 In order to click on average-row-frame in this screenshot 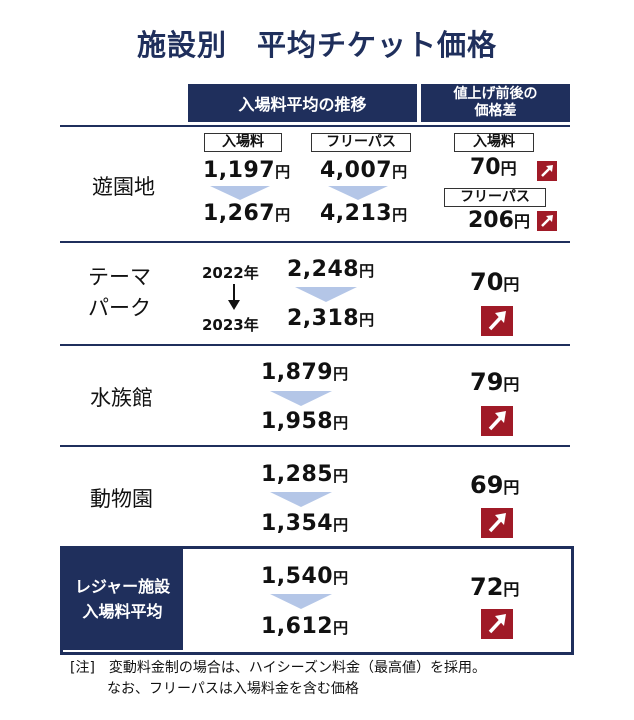, I will do `click(317, 600)`.